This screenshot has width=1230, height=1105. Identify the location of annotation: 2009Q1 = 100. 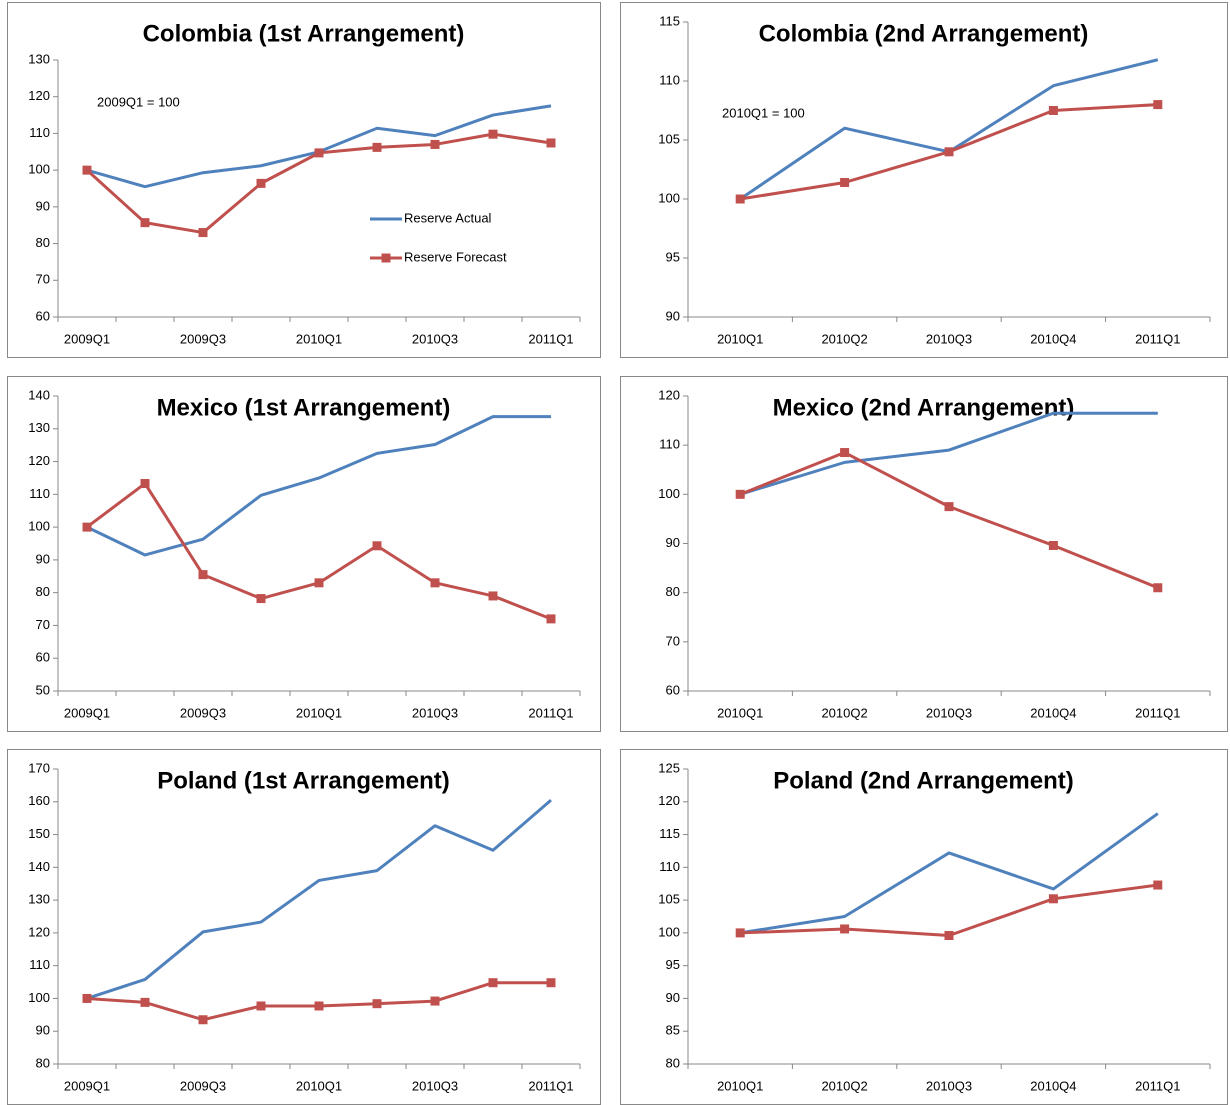
(138, 101).